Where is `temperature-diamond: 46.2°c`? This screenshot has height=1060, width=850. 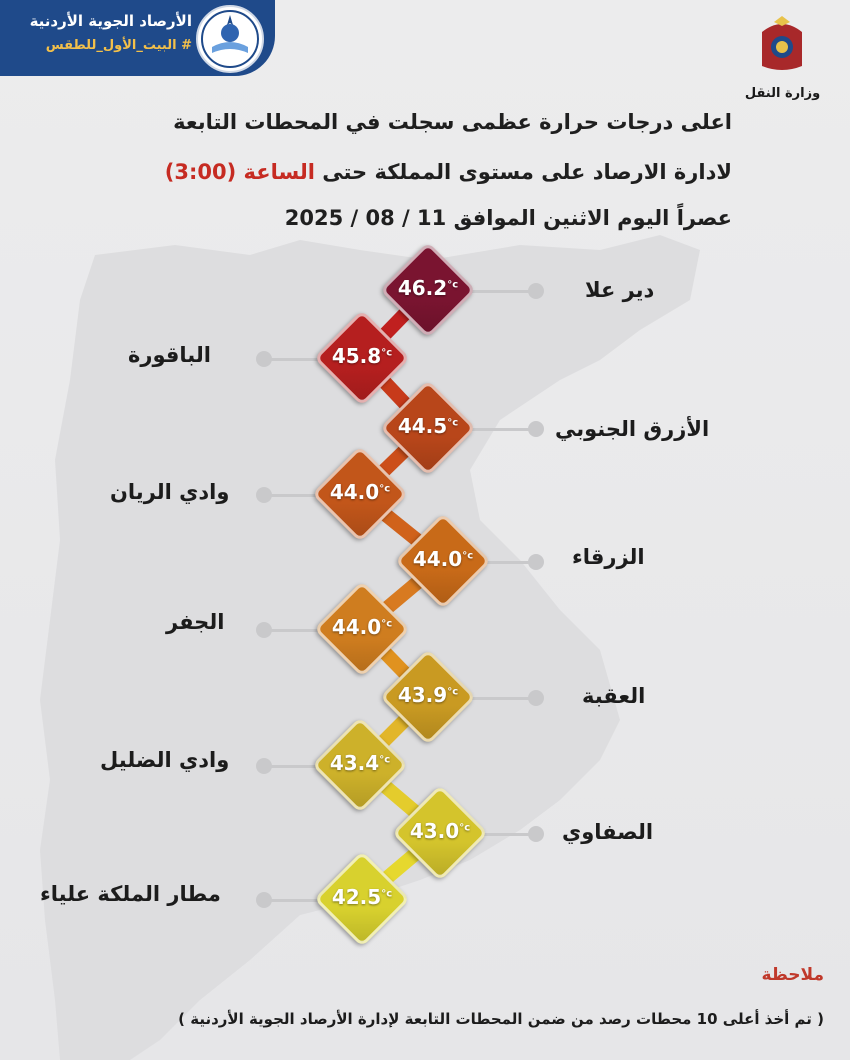
temperature-diamond: 46.2°c is located at coordinates (428, 290).